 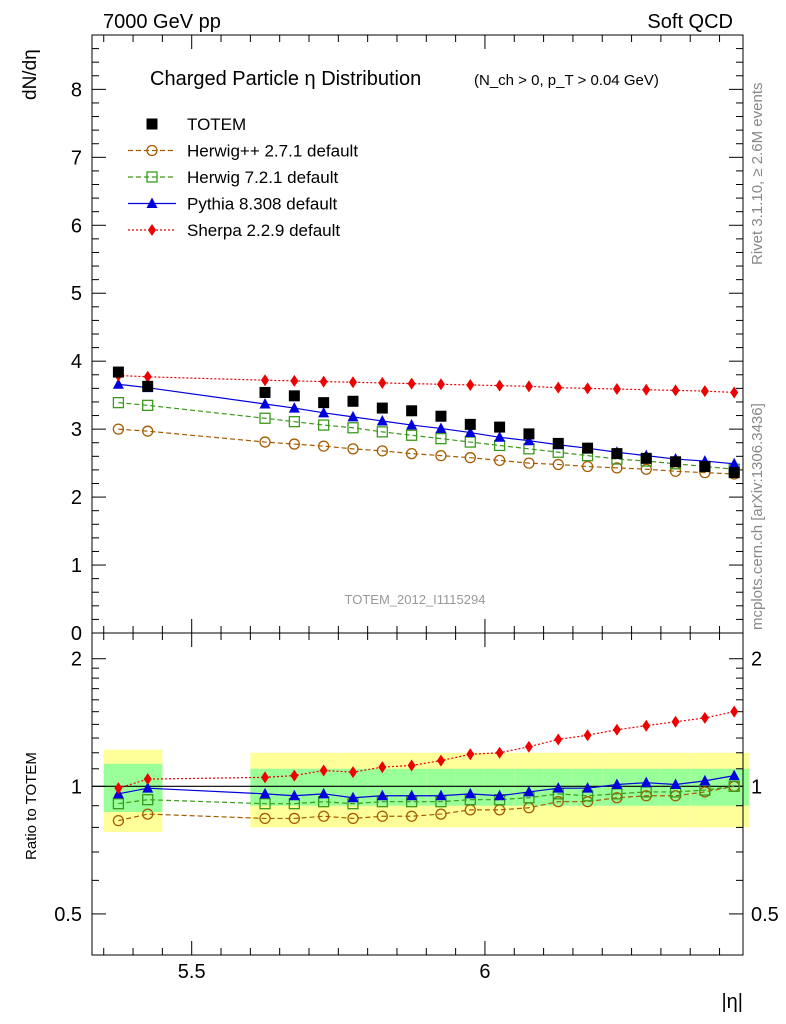 I want to click on y-tick-label-top: 8, so click(x=76, y=90).